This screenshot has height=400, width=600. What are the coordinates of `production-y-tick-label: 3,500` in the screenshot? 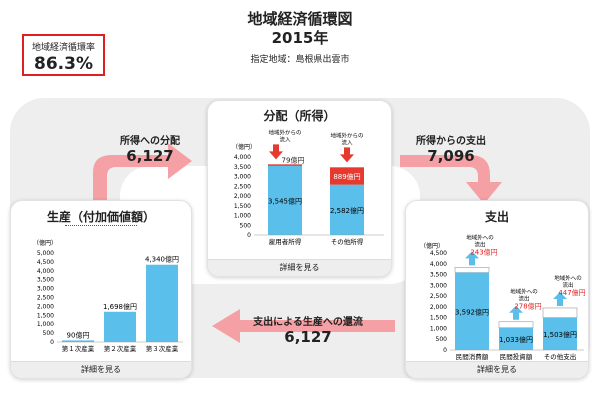 It's located at (45, 280).